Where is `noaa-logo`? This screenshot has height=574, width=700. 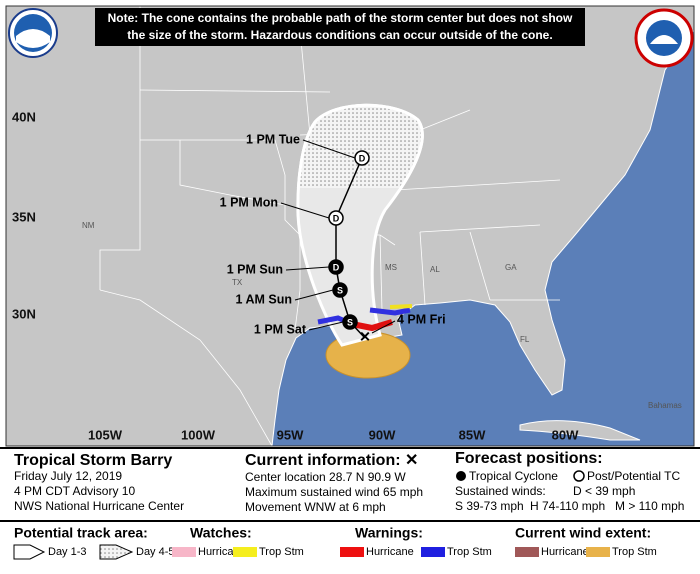 noaa-logo is located at coordinates (33, 33).